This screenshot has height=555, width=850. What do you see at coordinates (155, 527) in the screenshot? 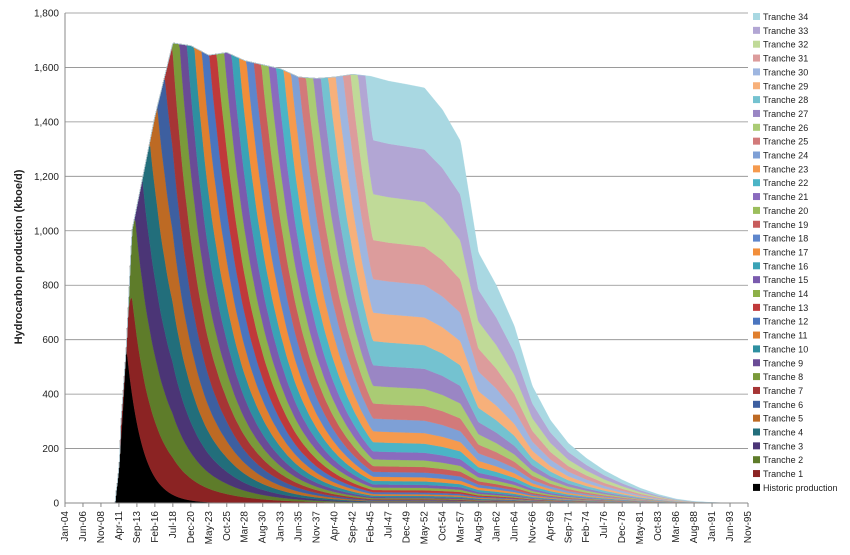
I see `x-tick-label: Feb-16` at bounding box center [155, 527].